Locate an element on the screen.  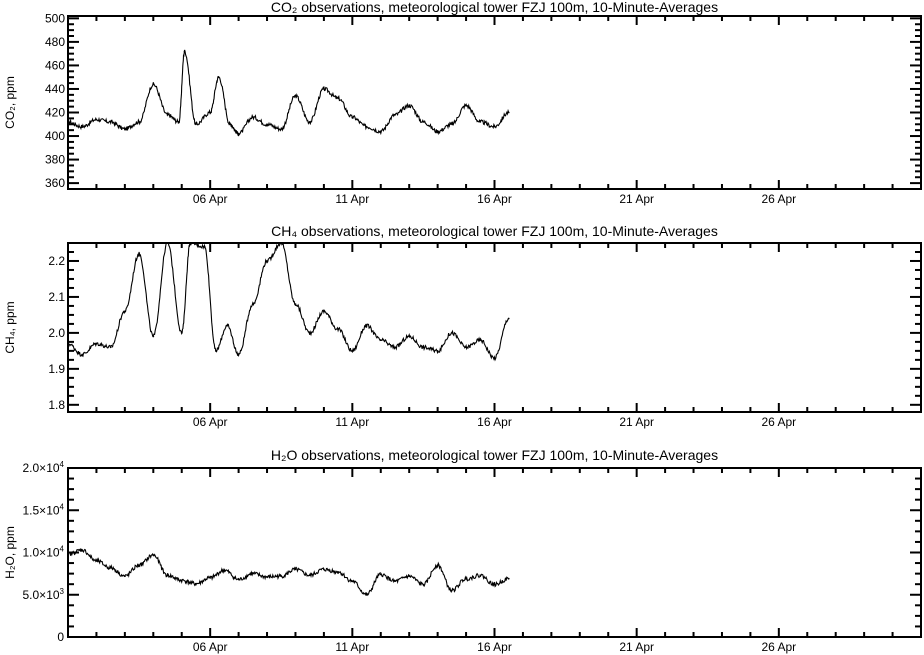
y-tick-label: 2.2 is located at coordinates (56, 261).